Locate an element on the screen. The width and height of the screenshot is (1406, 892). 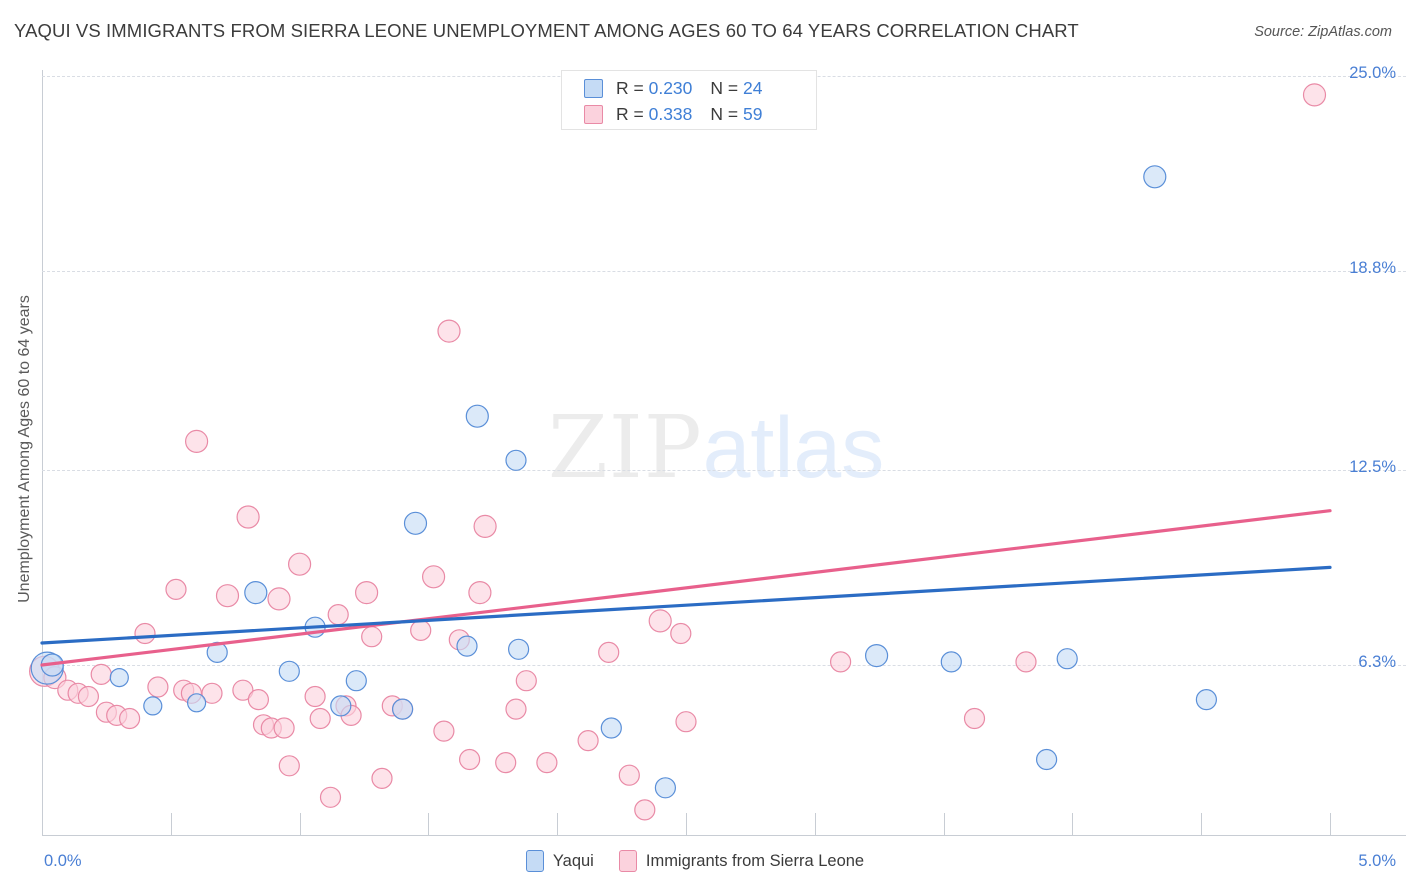
series-legend: Yaqui Immigrants from Sierra Leone is located at coordinates (703, 861).